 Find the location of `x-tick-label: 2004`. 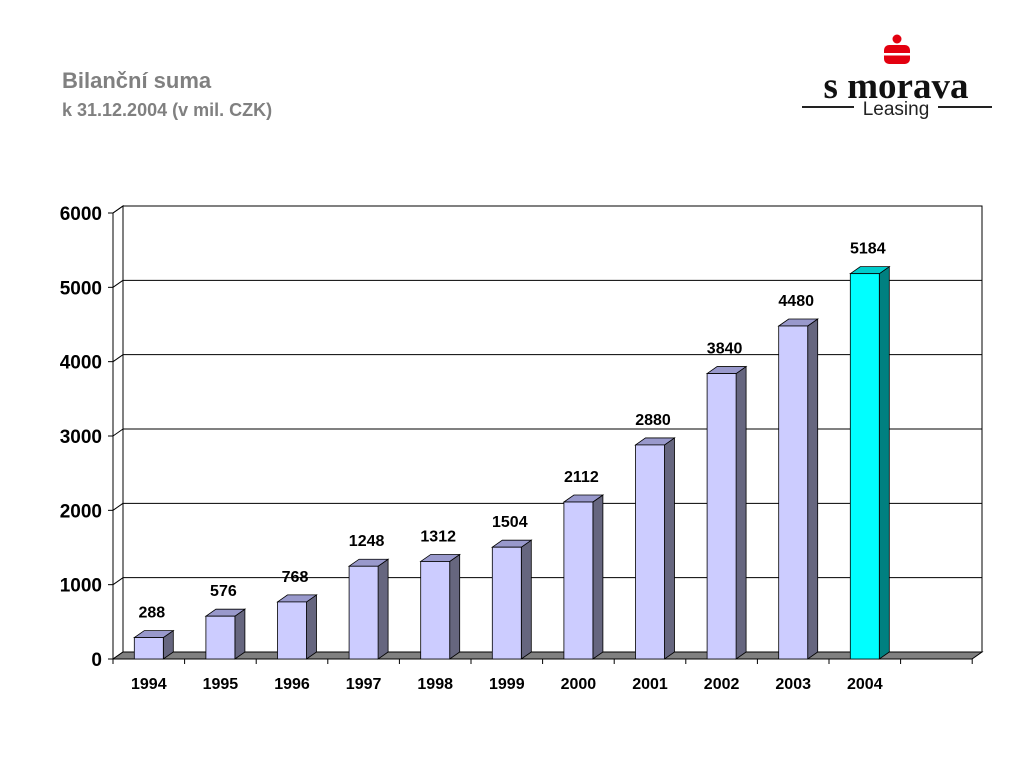

x-tick-label: 2004 is located at coordinates (865, 684).